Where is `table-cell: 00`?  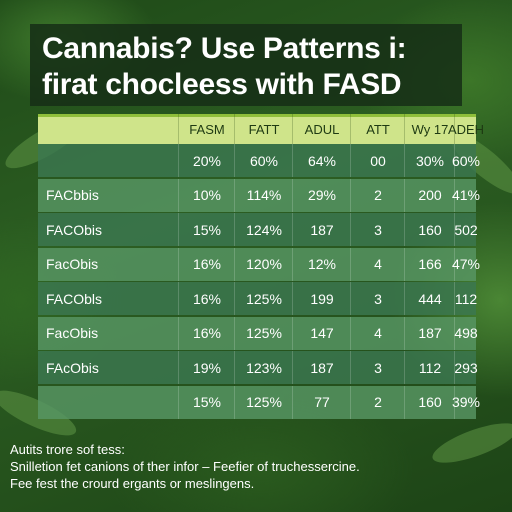
table-cell: 00 is located at coordinates (377, 160).